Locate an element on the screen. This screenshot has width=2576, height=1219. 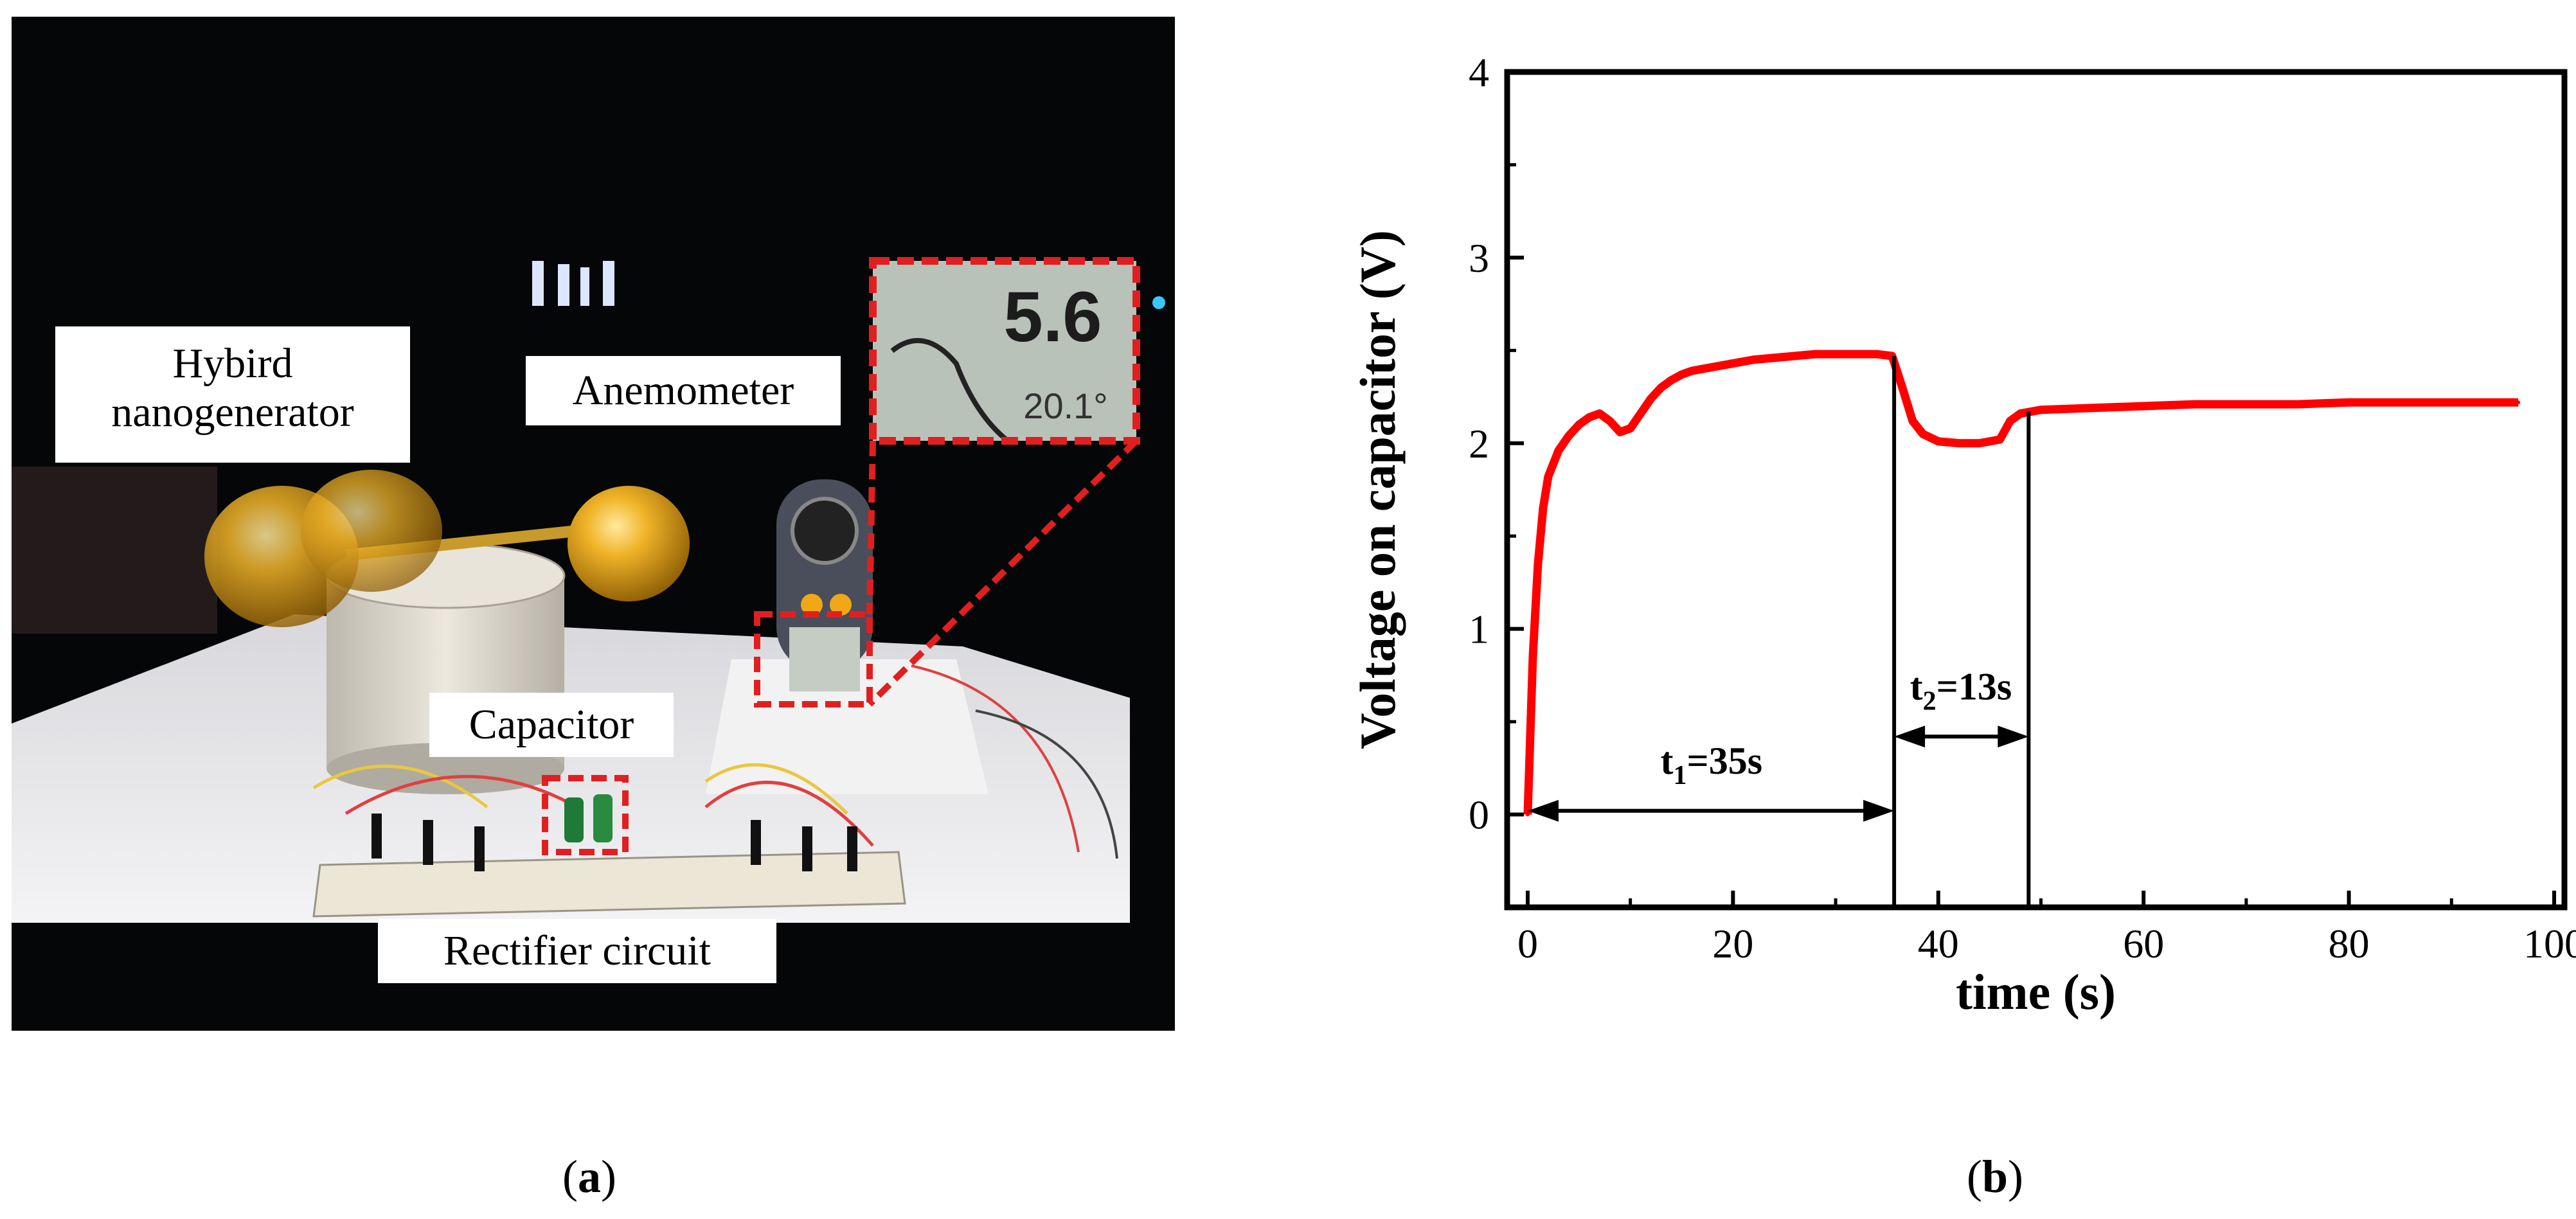
caption-a: (a) is located at coordinates (589, 1176).